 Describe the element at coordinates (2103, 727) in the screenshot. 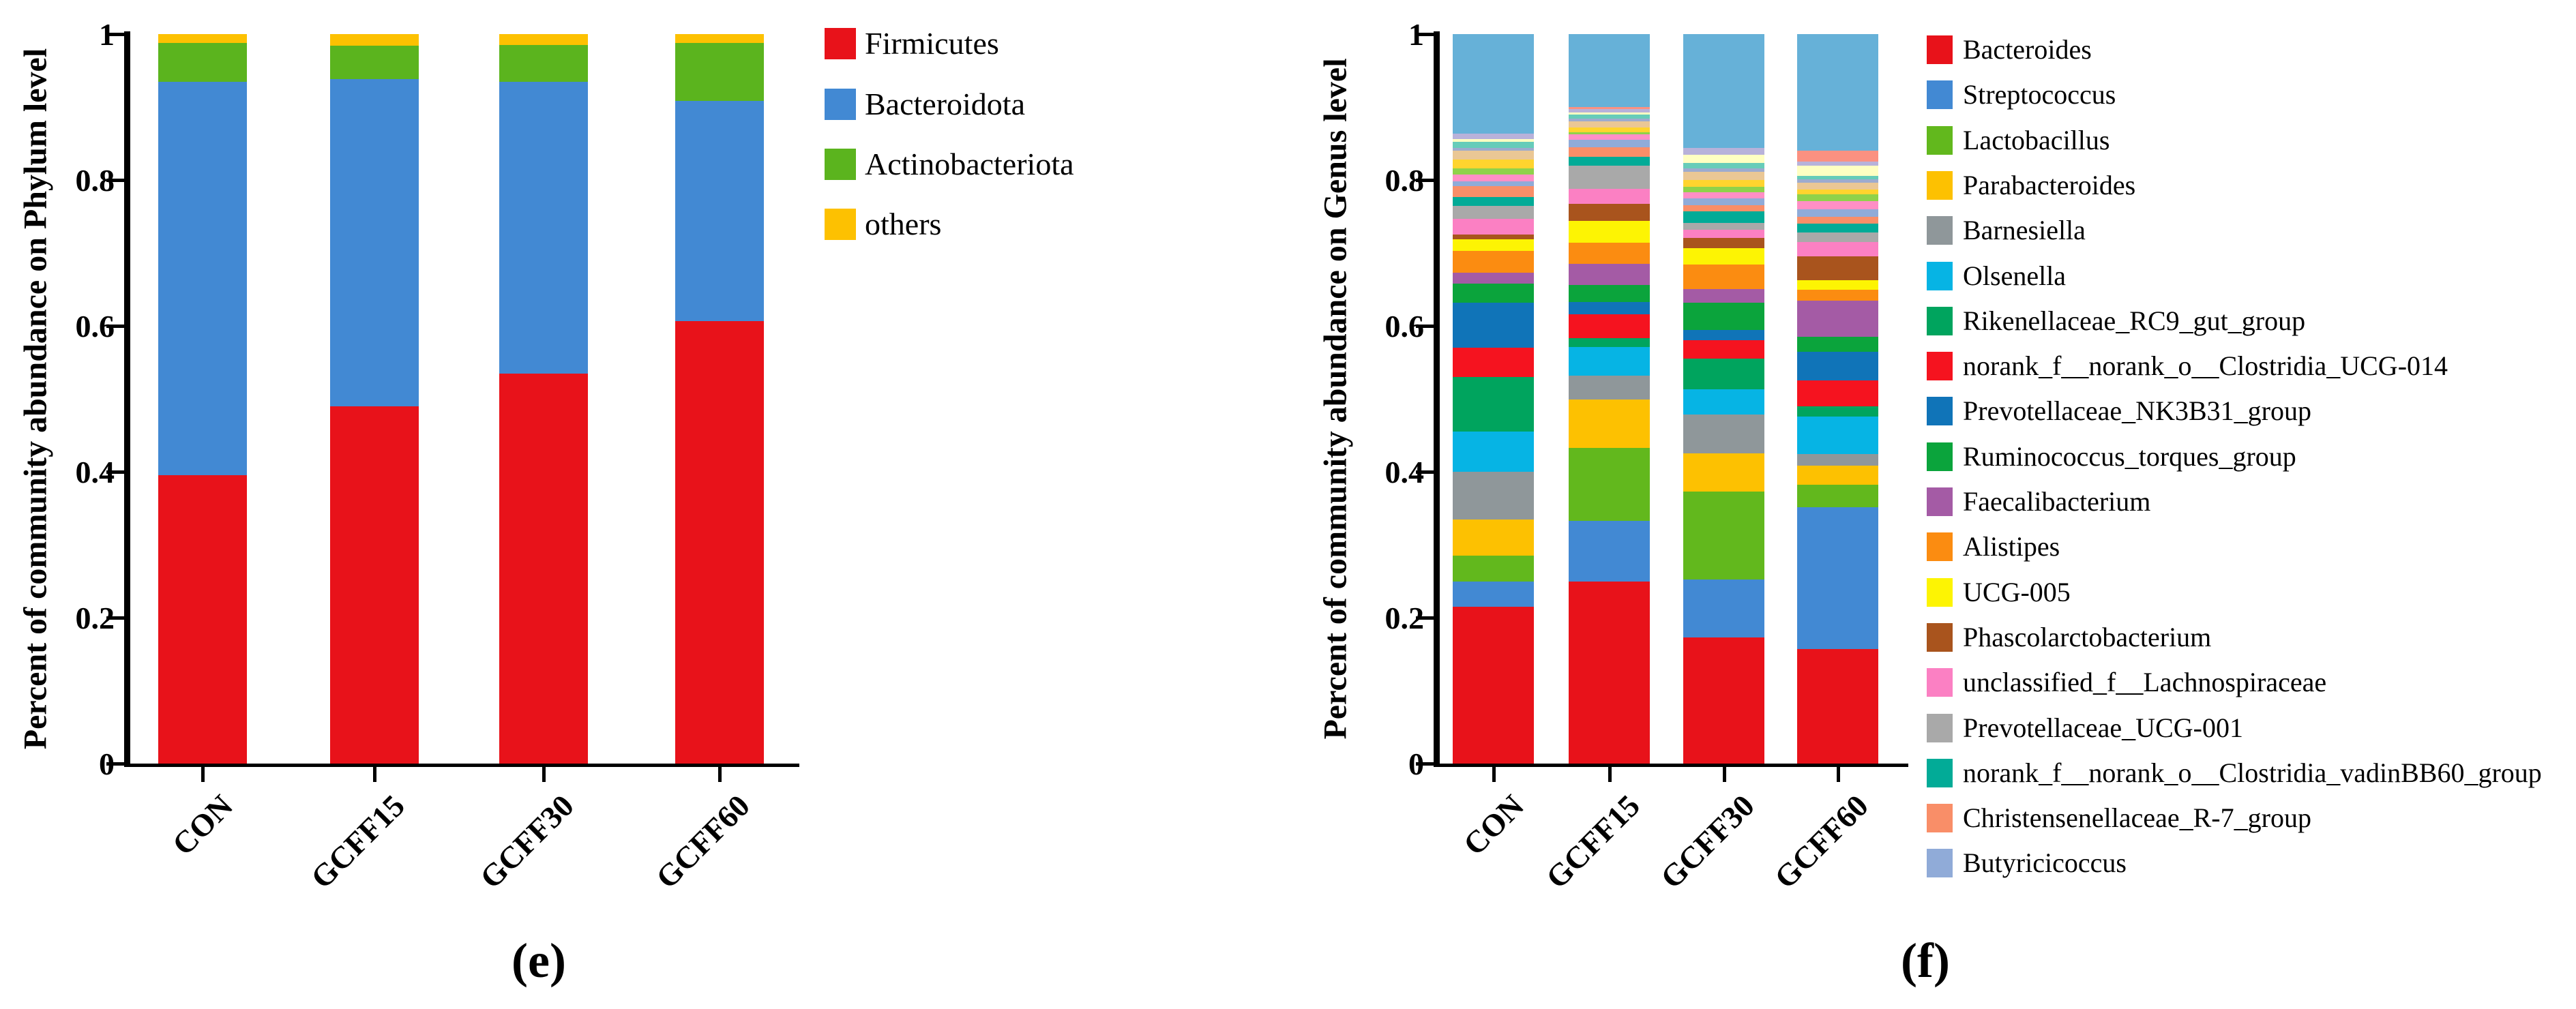

I see `legend-label: Prevotellaceae_UCG-001` at that location.